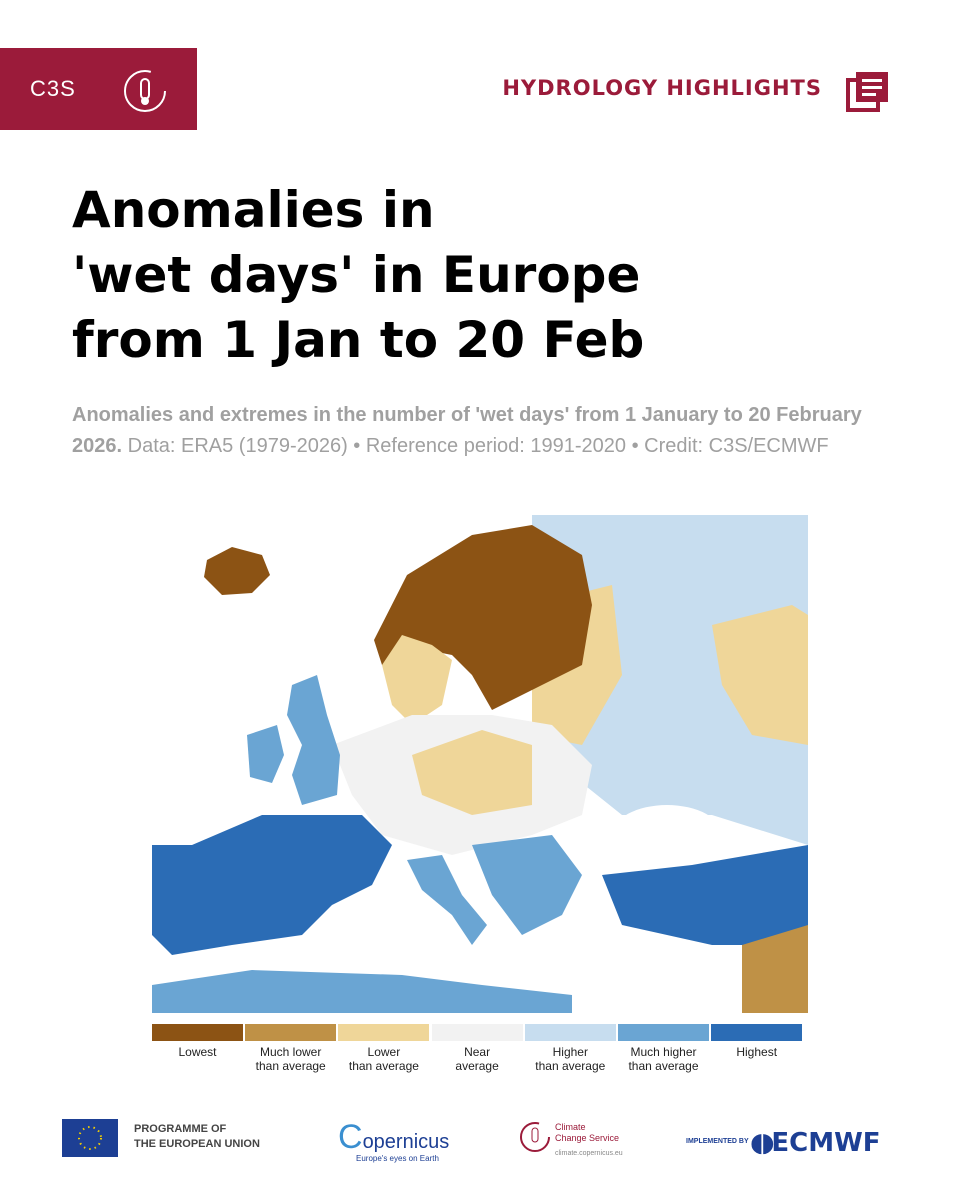 The image size is (960, 1200). I want to click on copernicus-logo: Copernicus Europe's eyes on Earth, so click(394, 1140).